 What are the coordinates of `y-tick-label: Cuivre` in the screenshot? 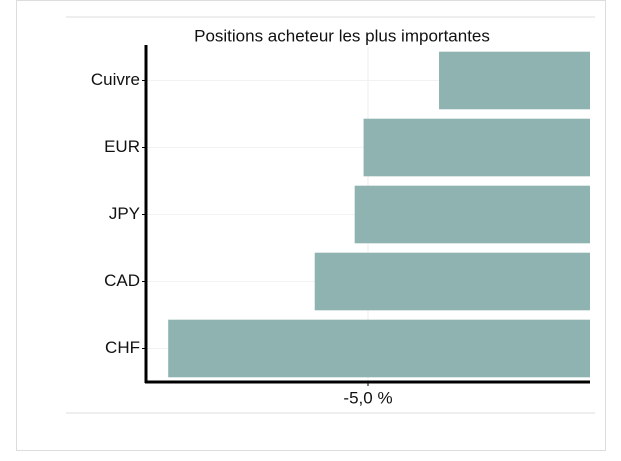 It's located at (115, 79).